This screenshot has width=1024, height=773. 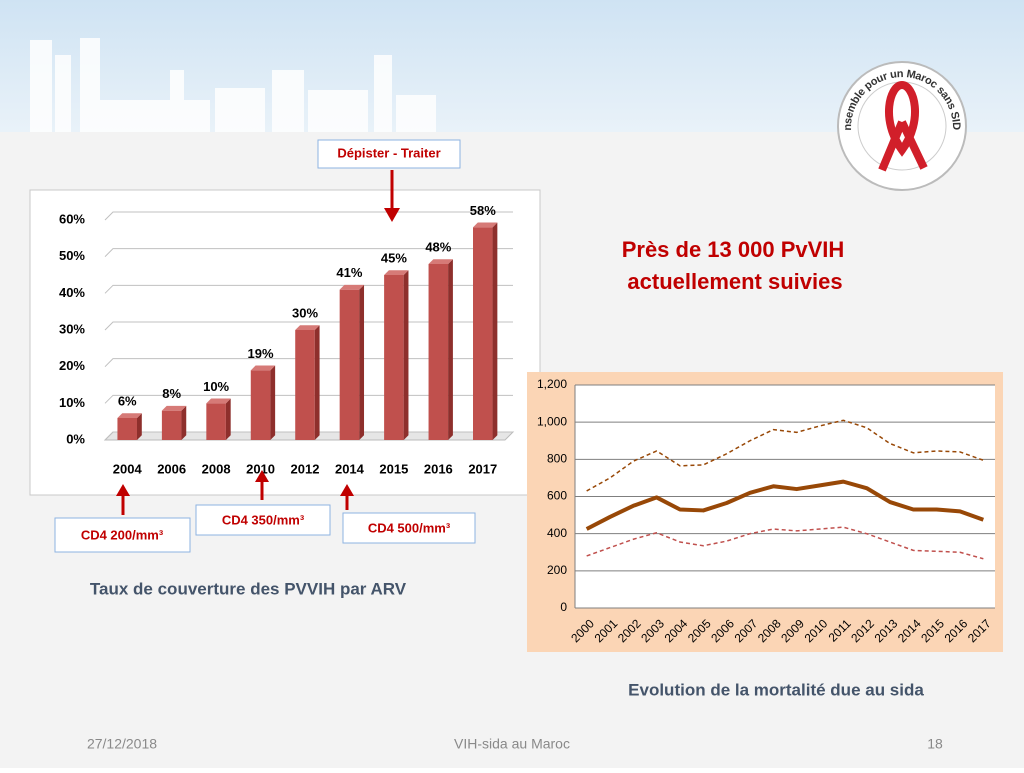 I want to click on footer-title: VIH-sida au Maroc, so click(x=512, y=744).